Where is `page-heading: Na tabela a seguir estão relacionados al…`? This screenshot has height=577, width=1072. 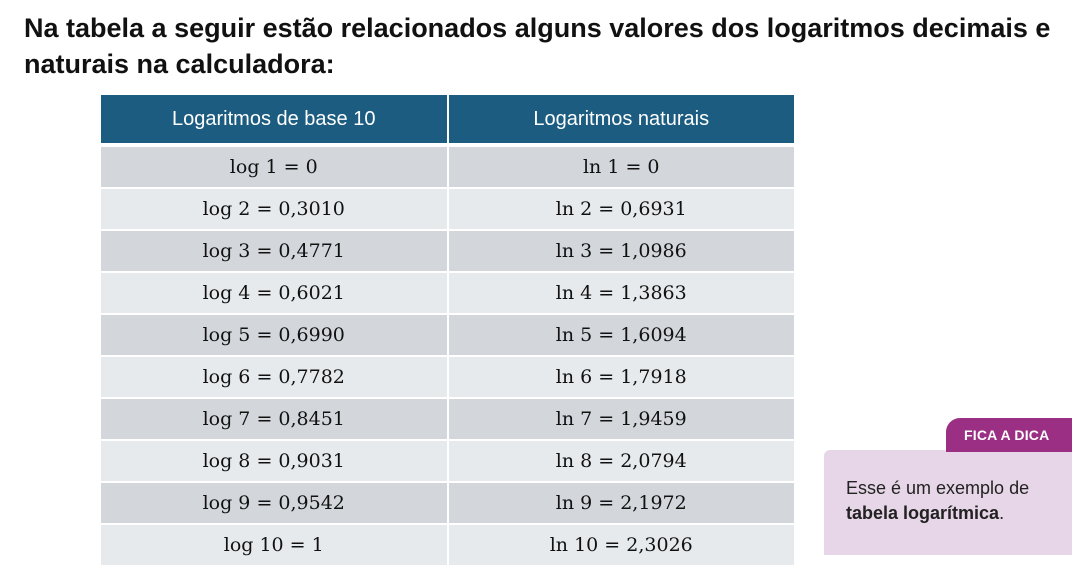 page-heading: Na tabela a seguir estão relacionados al… is located at coordinates (537, 46).